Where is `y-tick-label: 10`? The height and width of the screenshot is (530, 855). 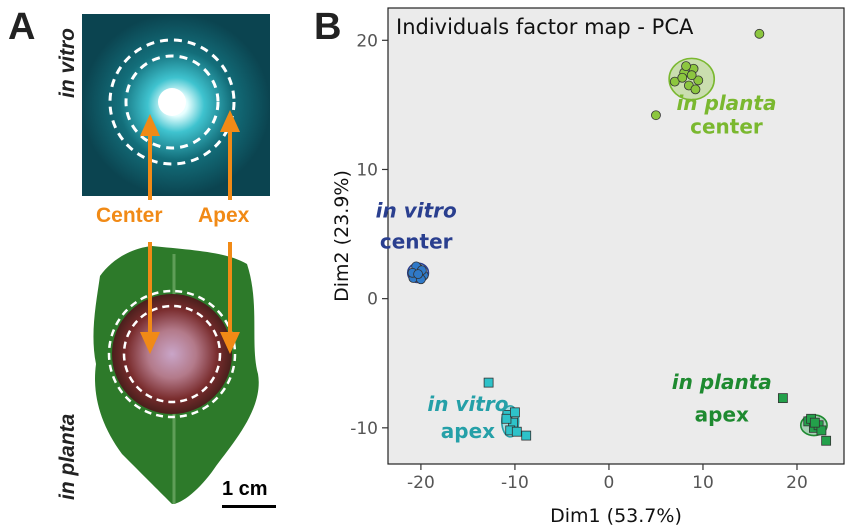 y-tick-label: 10 is located at coordinates (367, 170).